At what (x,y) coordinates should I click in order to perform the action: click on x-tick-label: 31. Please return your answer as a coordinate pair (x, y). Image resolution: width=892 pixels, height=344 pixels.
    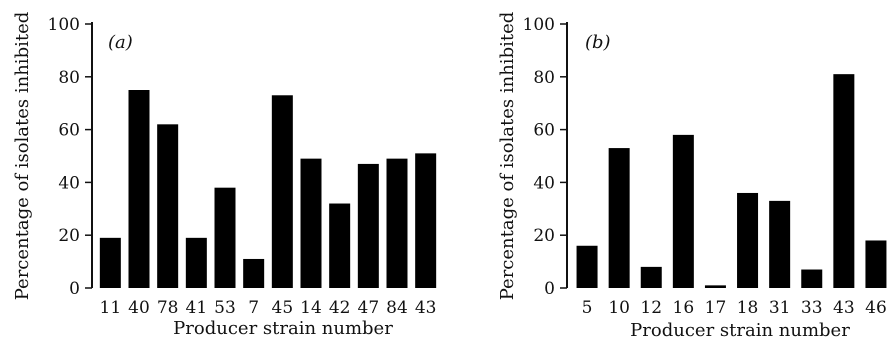
    Looking at the image, I should click on (780, 308).